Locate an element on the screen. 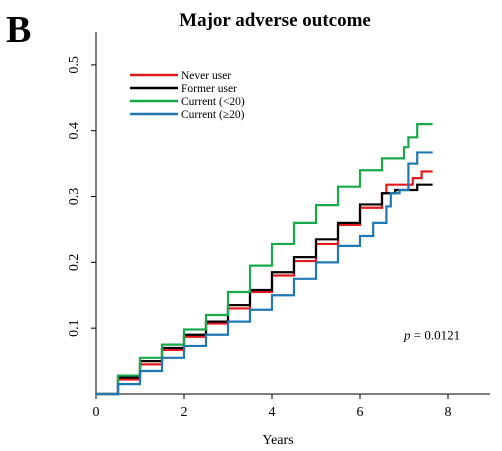 Image resolution: width=502 pixels, height=451 pixels. y-tick-label: 0.2 is located at coordinates (74, 263).